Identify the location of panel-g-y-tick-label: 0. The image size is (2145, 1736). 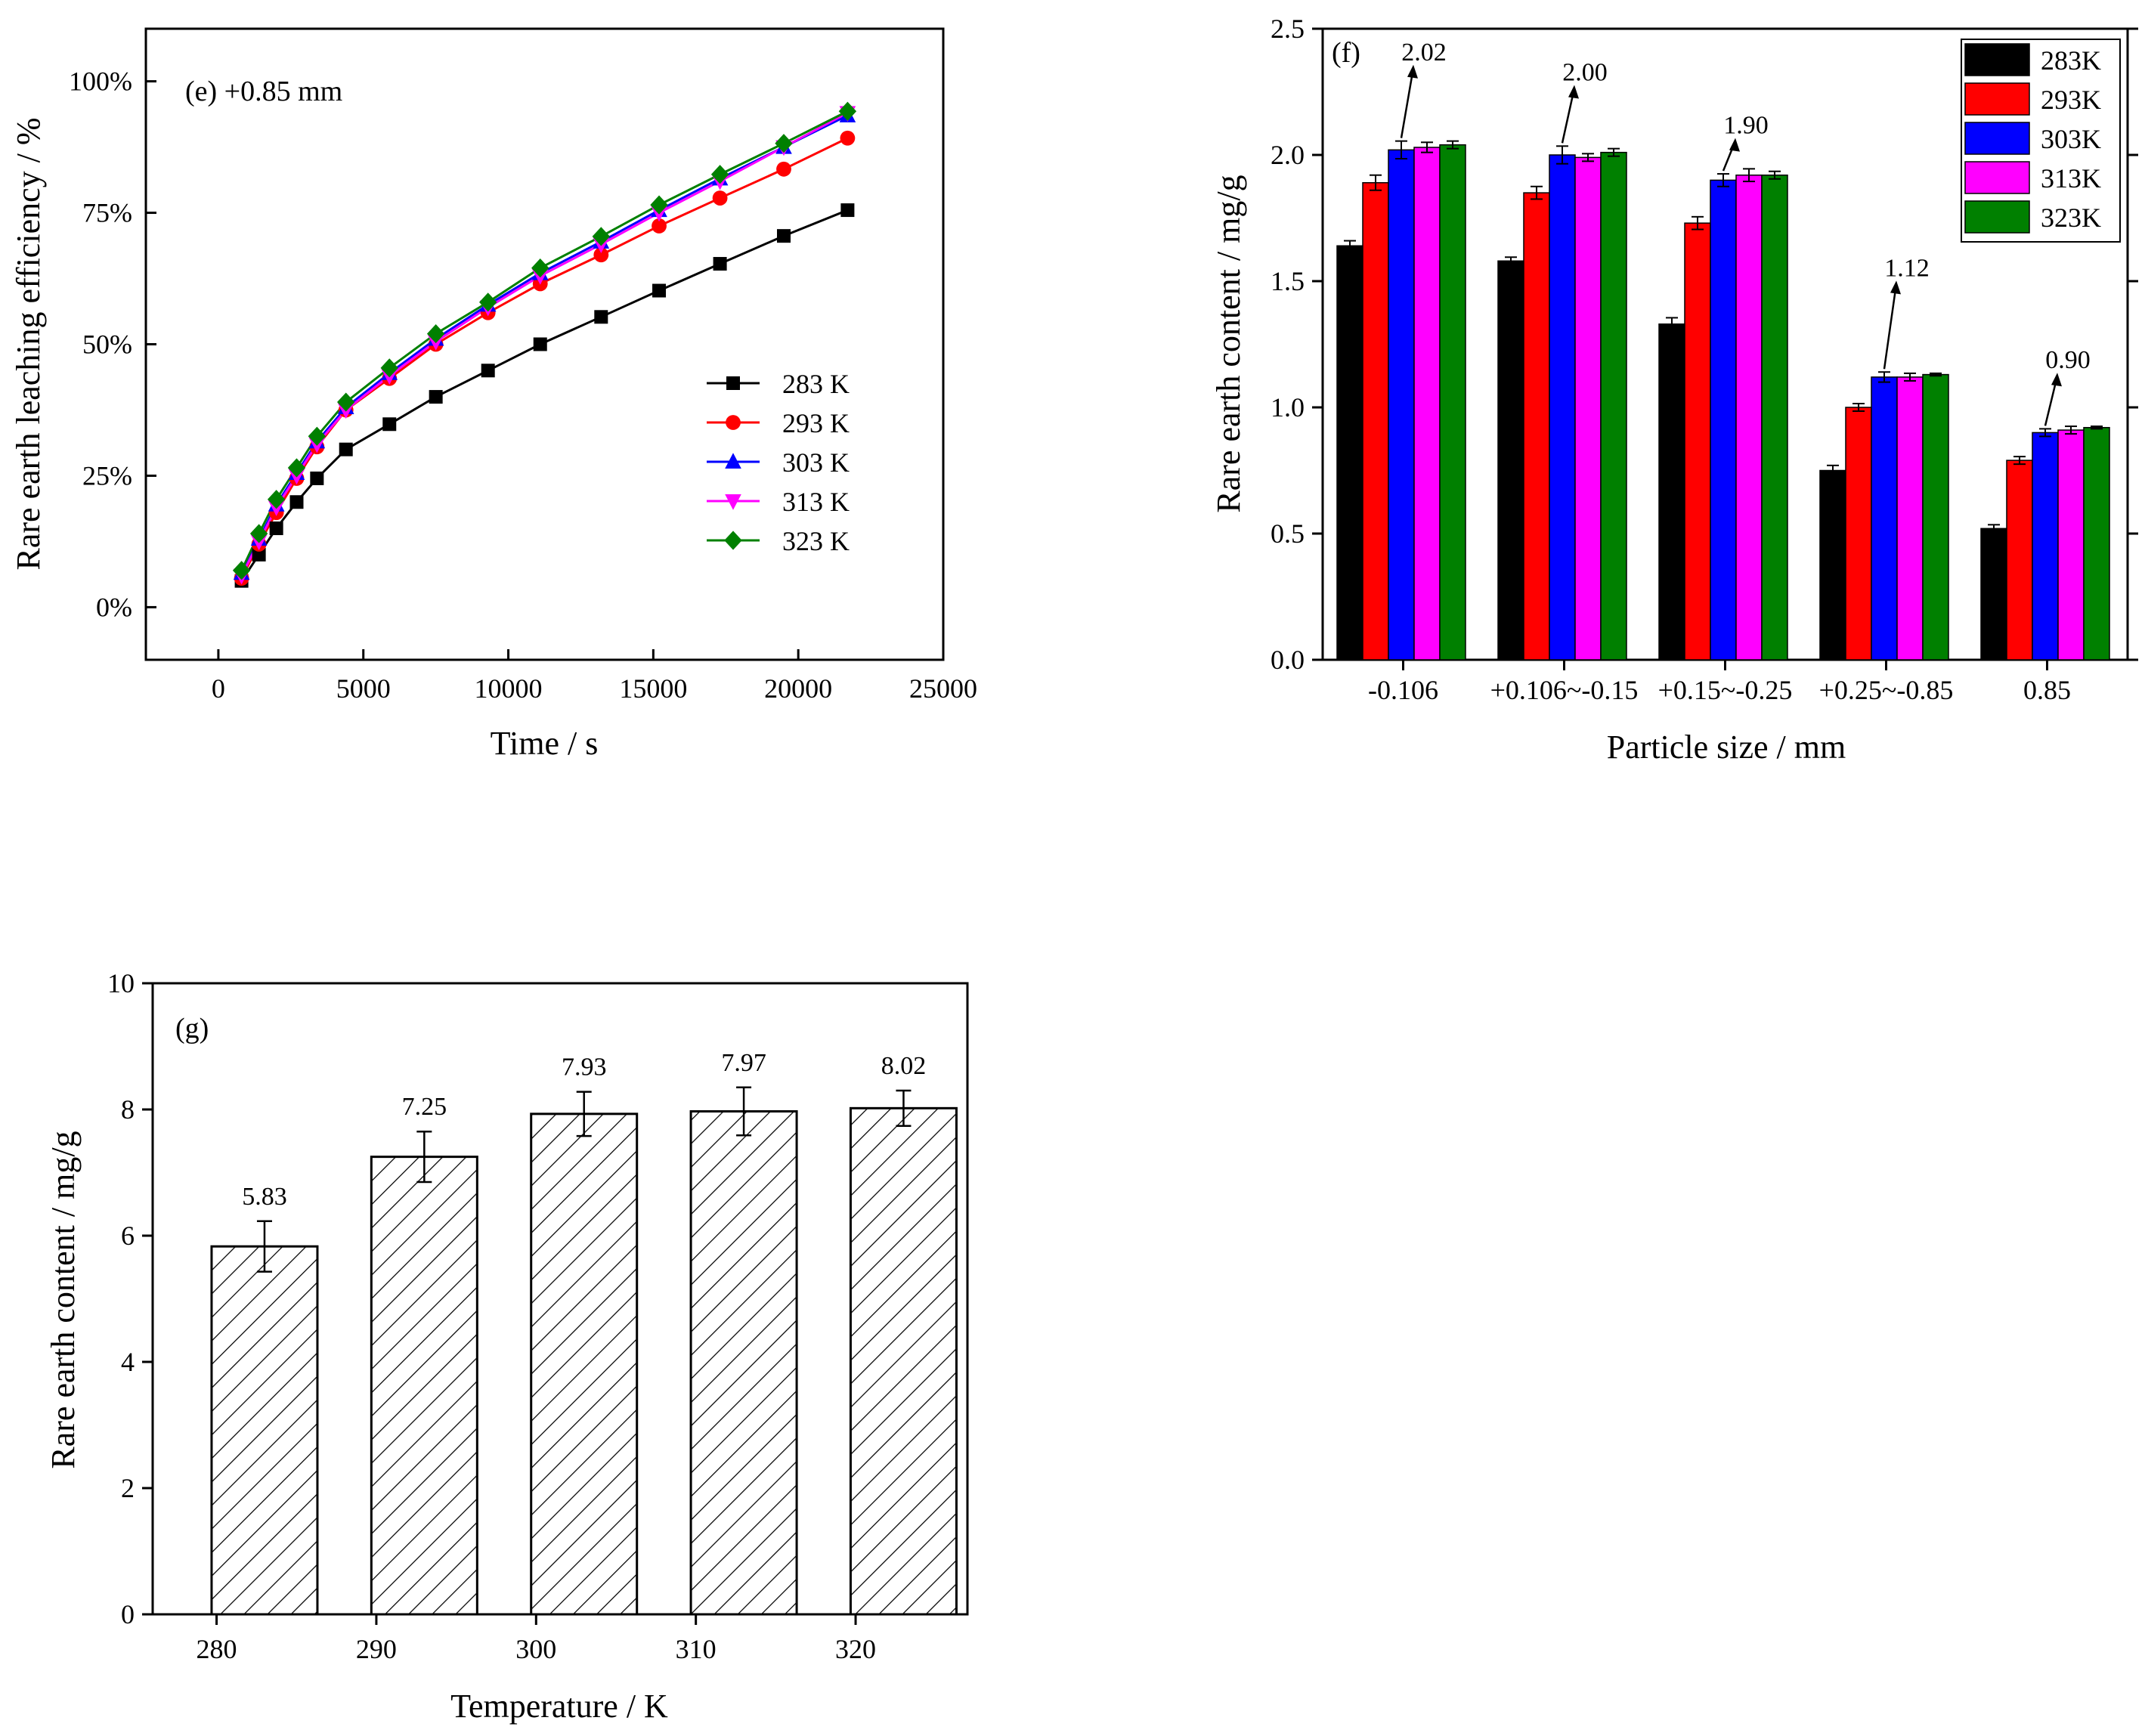
(128, 1614).